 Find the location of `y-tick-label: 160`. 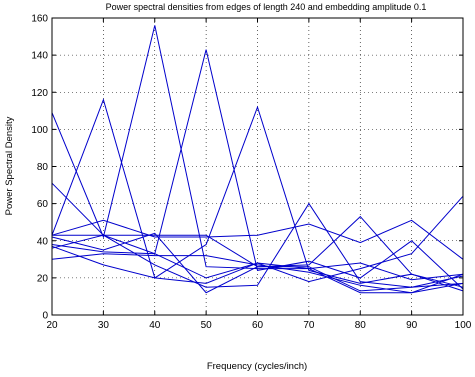

y-tick-label: 160 is located at coordinates (39, 19).